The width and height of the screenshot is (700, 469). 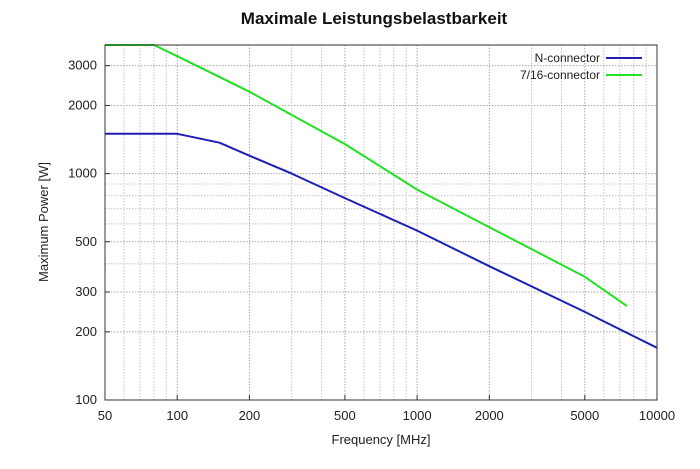 I want to click on x-tick-label: 200, so click(x=250, y=415).